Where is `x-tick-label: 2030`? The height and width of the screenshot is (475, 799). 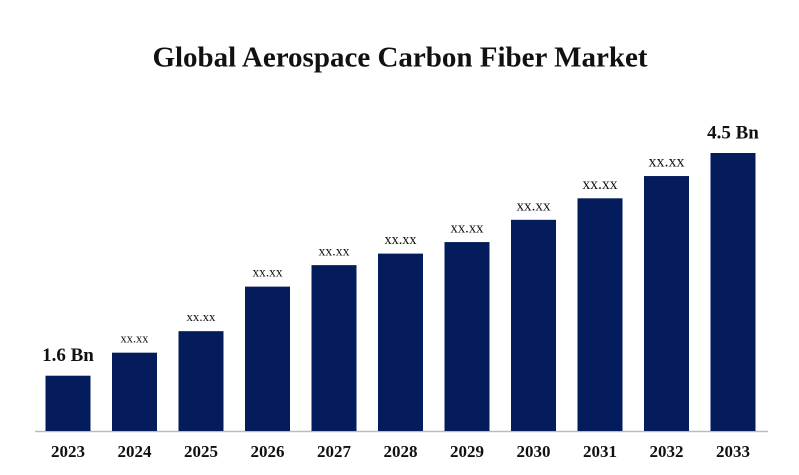
x-tick-label: 2030 is located at coordinates (534, 451).